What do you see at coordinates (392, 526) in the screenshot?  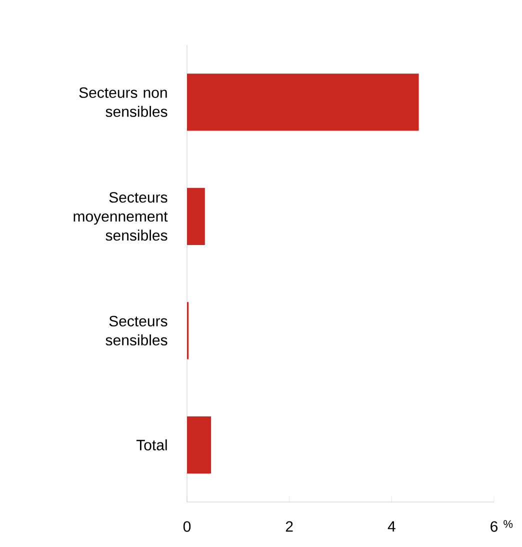 I see `x-tick-label: 4` at bounding box center [392, 526].